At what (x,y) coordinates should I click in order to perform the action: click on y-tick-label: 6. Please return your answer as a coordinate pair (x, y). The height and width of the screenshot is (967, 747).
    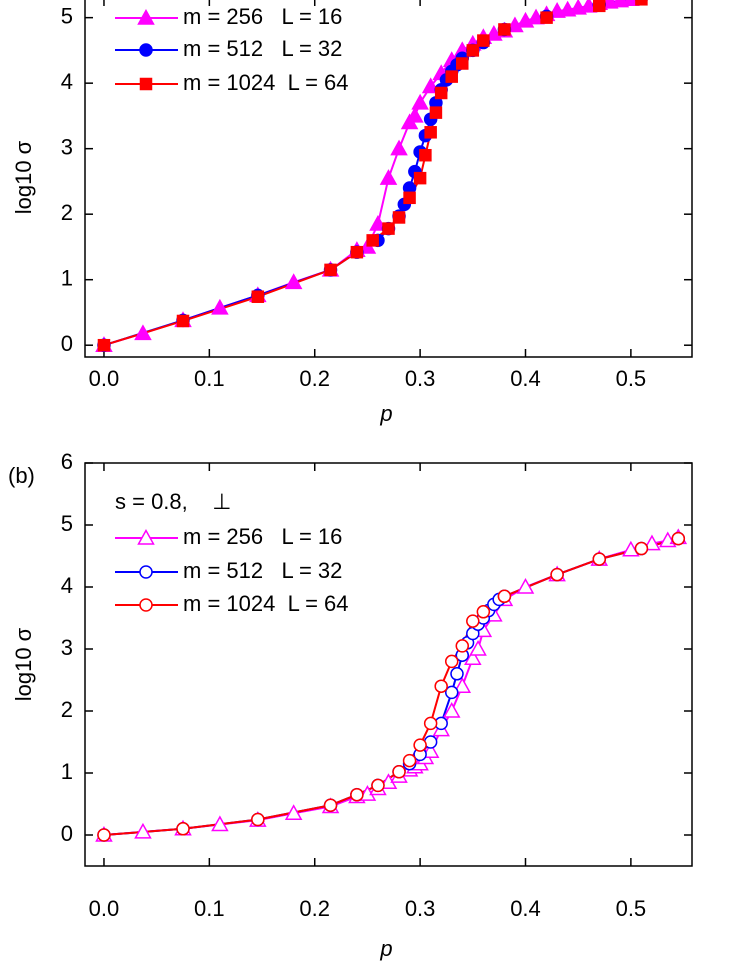
    Looking at the image, I should click on (67, 461).